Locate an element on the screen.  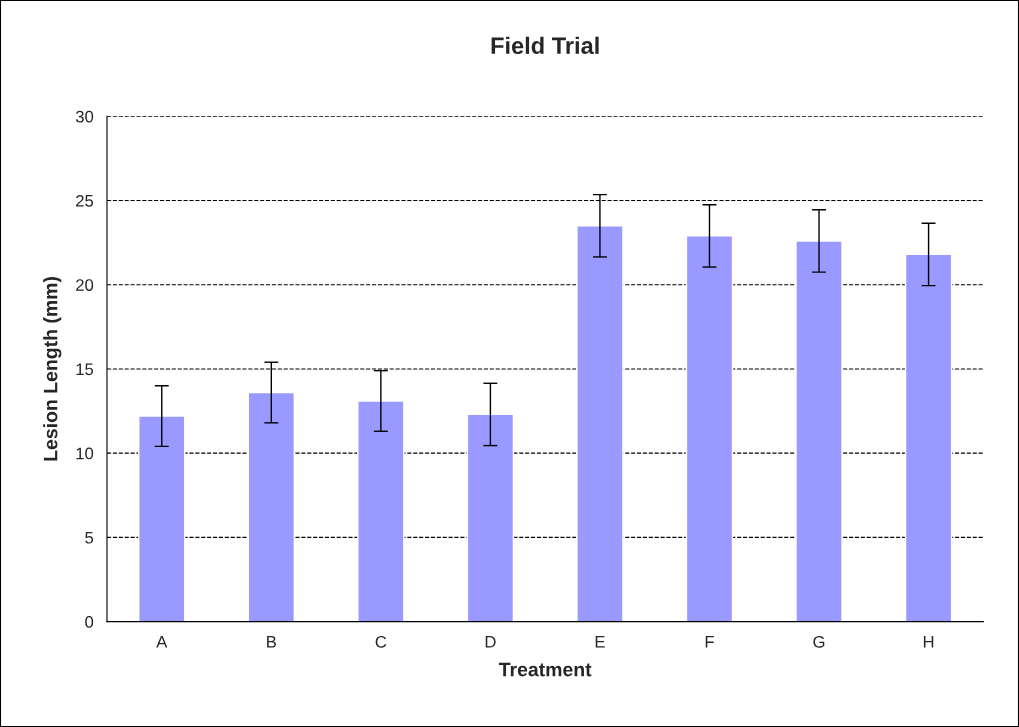
x-tick-label: E is located at coordinates (600, 642).